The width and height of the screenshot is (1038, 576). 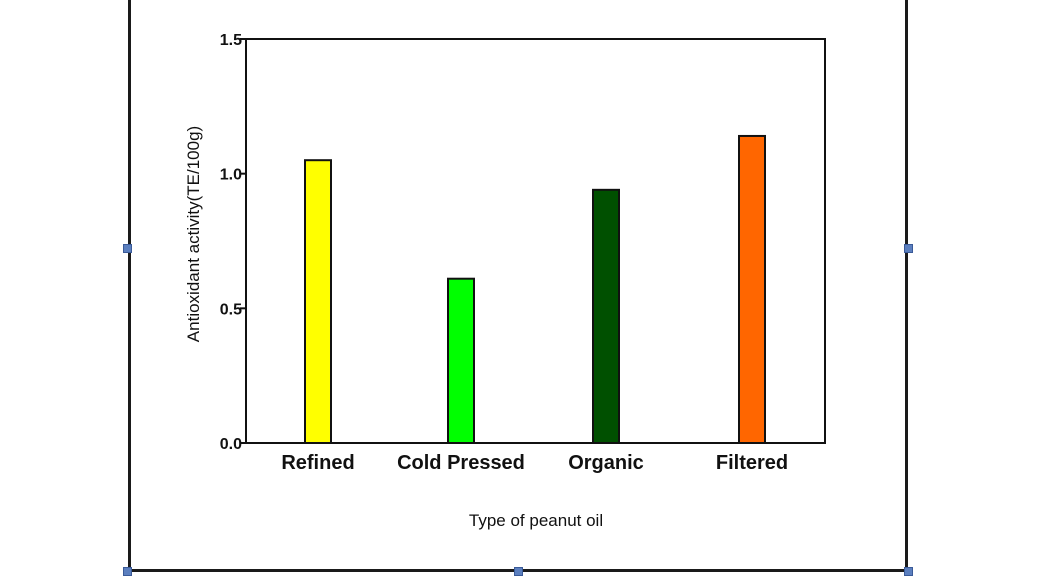 What do you see at coordinates (461, 360) in the screenshot?
I see `bar-cold-pressed` at bounding box center [461, 360].